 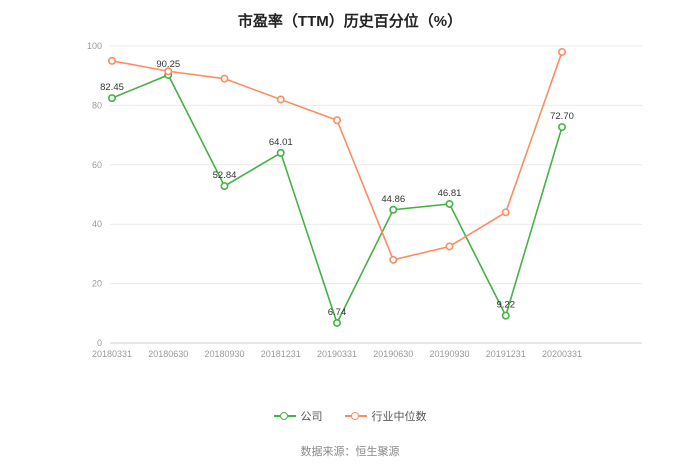 I want to click on company-value-label: 6.74, so click(x=337, y=312).